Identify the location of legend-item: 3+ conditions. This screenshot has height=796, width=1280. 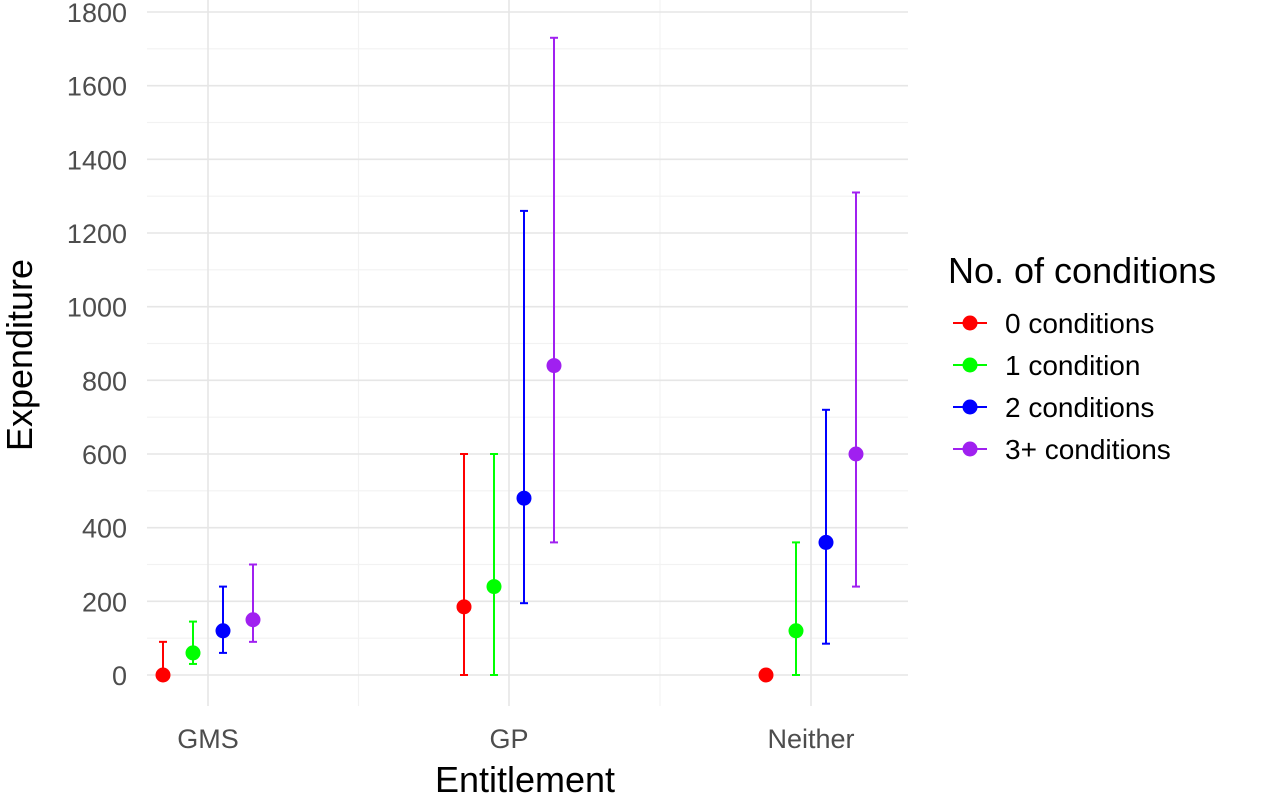
(1062, 449).